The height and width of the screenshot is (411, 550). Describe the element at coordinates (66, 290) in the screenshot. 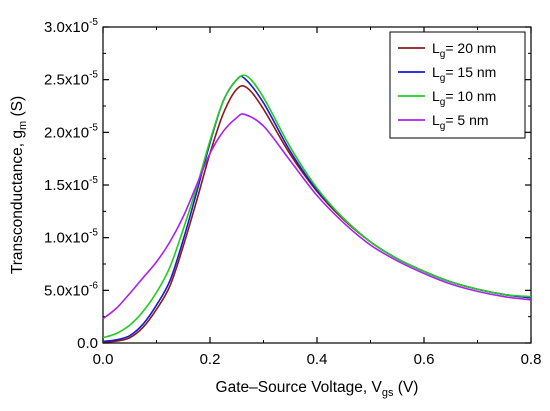

I see `y-tick-mantissa: 5.0x10` at that location.